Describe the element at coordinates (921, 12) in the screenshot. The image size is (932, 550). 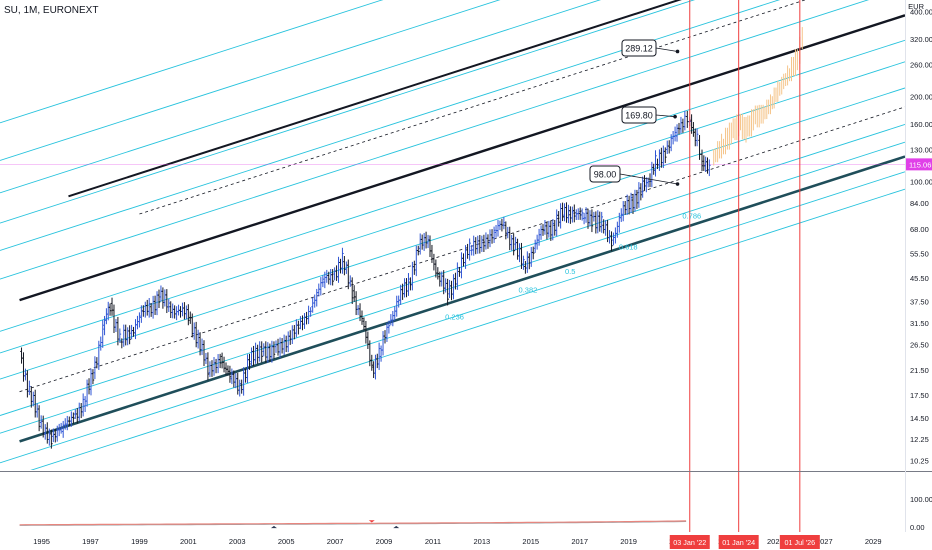
I see `price-tick-label: 400.00` at that location.